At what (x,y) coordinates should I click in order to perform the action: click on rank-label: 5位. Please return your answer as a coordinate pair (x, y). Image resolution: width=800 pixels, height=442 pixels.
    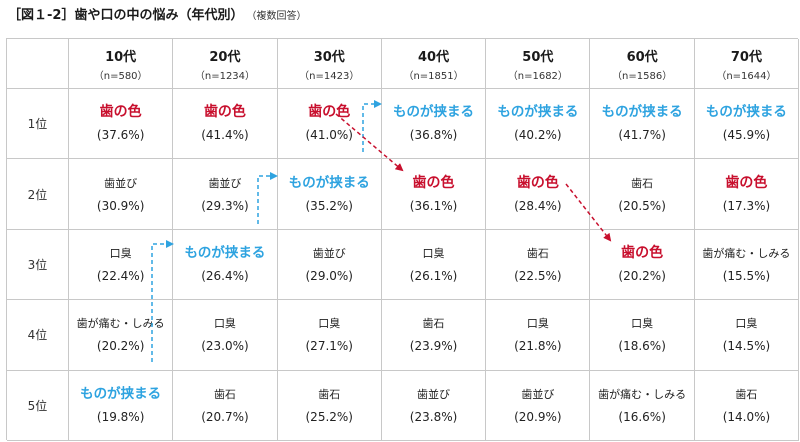
    Looking at the image, I should click on (38, 405).